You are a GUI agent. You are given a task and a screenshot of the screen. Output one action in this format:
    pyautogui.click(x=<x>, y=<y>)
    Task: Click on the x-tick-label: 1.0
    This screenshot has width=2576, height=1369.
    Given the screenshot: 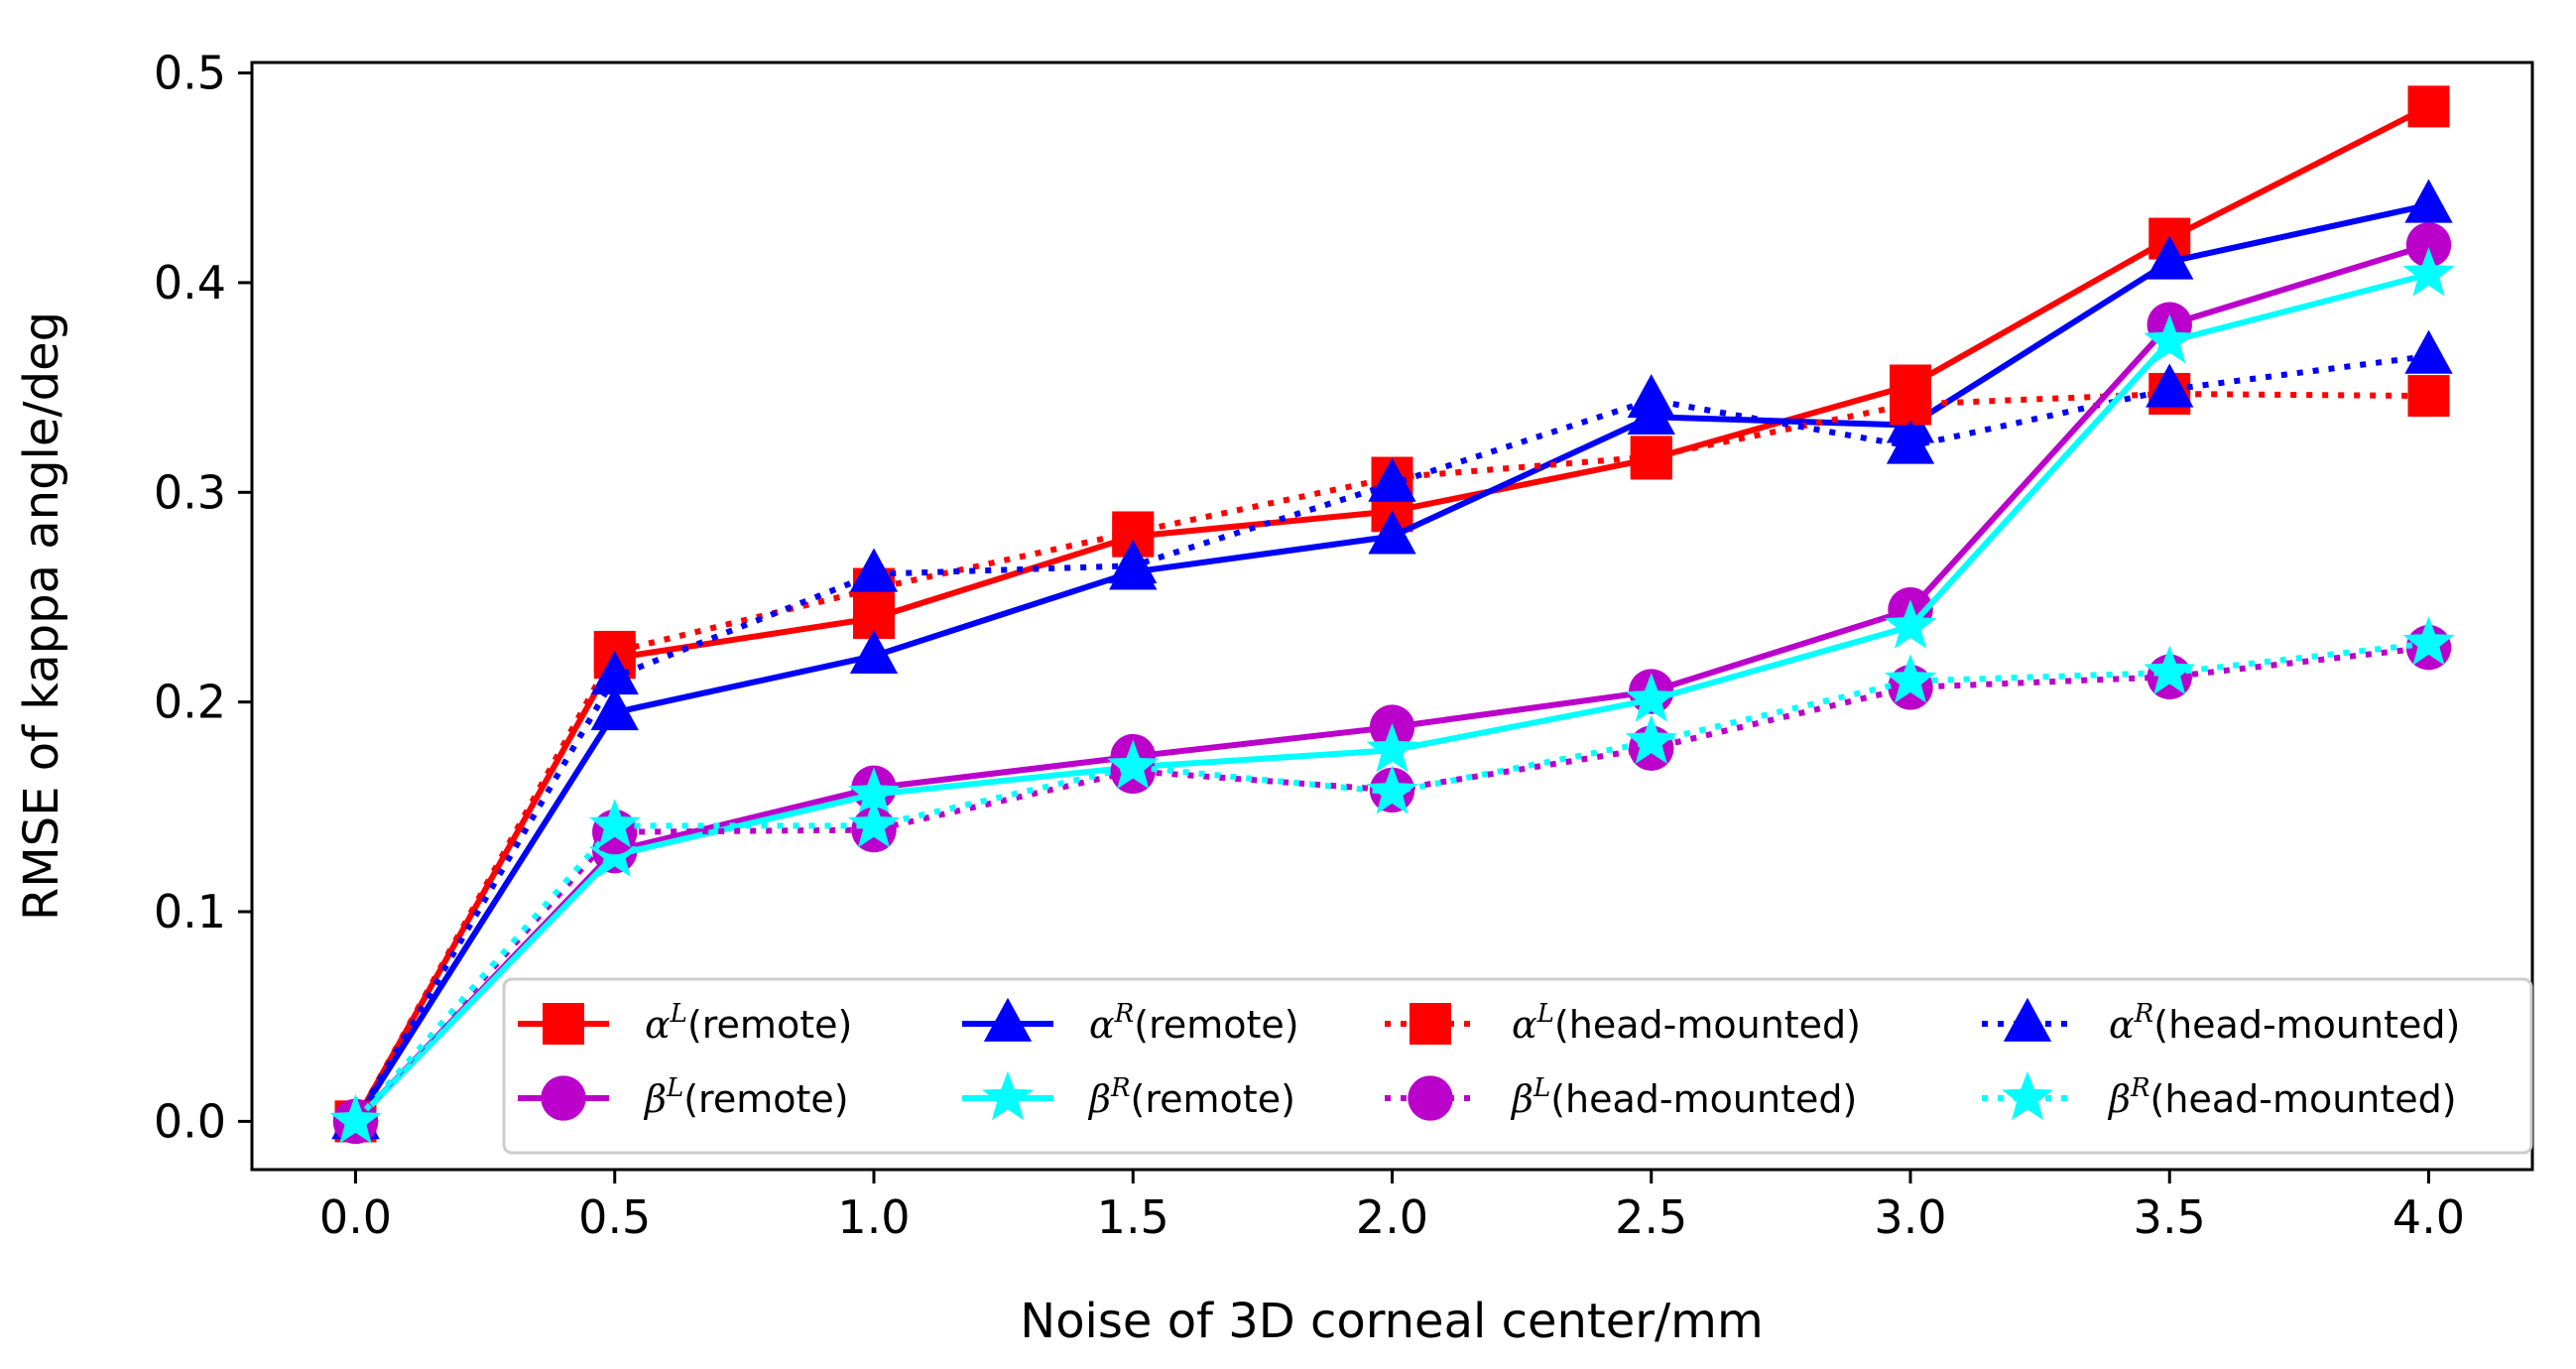 What is the action you would take?
    pyautogui.click(x=873, y=1217)
    